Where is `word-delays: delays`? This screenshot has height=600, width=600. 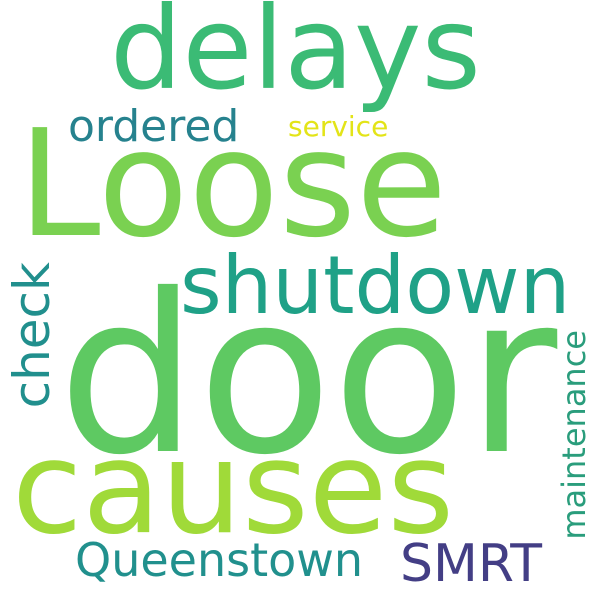 word-delays: delays is located at coordinates (295, 57).